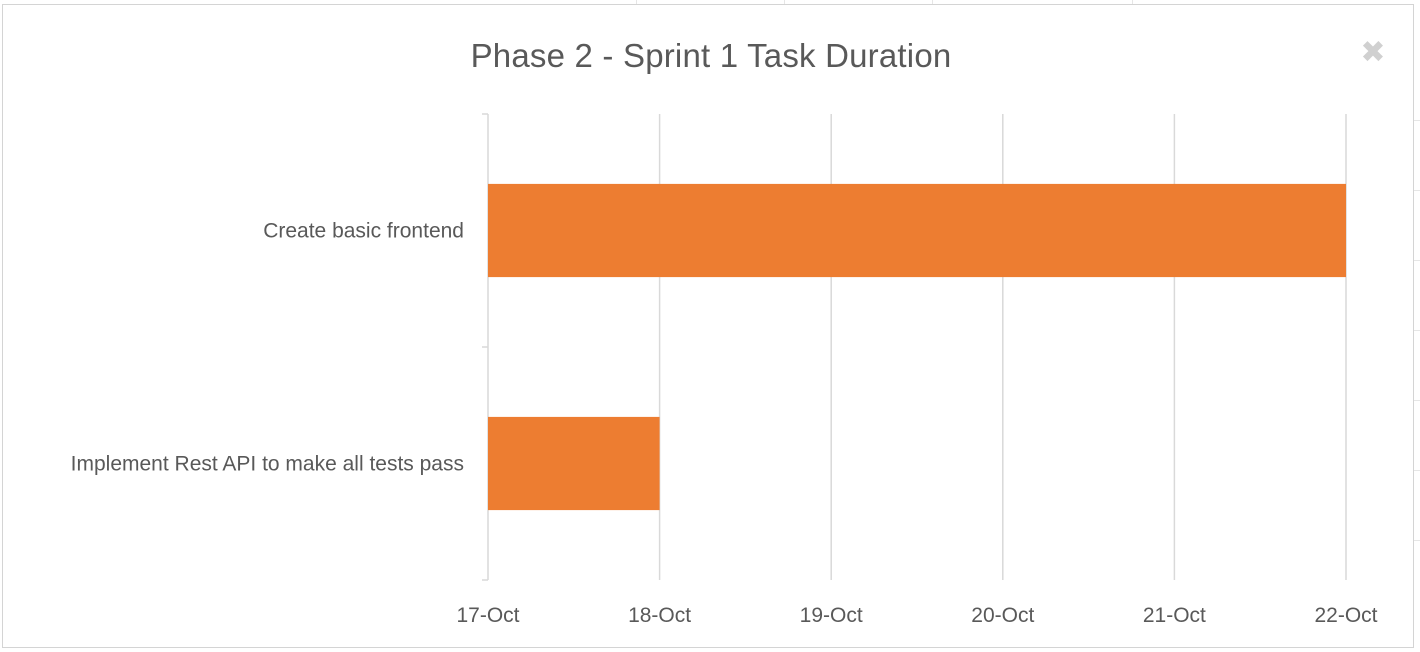 The height and width of the screenshot is (652, 1420). What do you see at coordinates (659, 615) in the screenshot?
I see `x-tick-label: 18-Oct` at bounding box center [659, 615].